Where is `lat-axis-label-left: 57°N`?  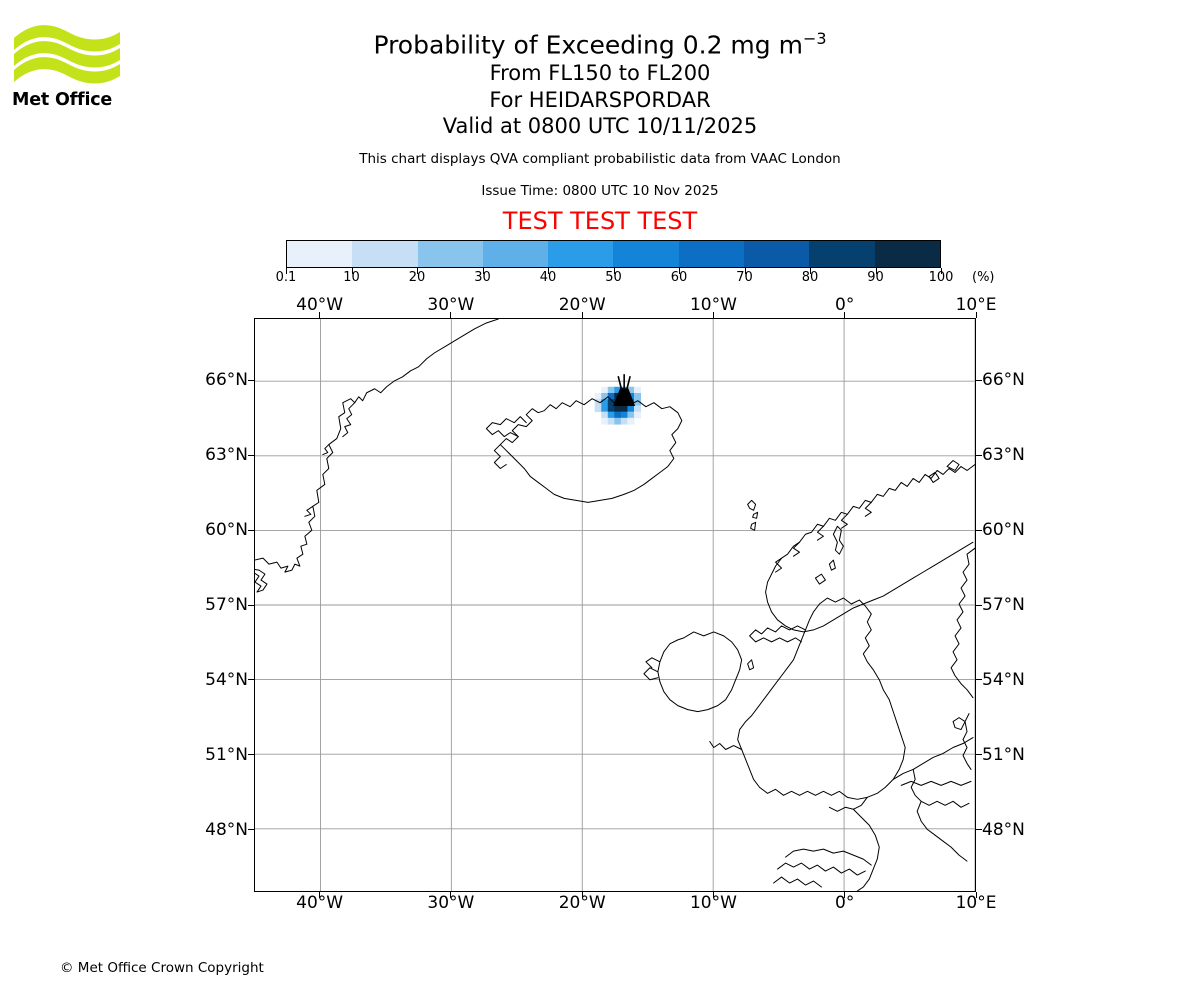
lat-axis-label-left: 57°N is located at coordinates (226, 605).